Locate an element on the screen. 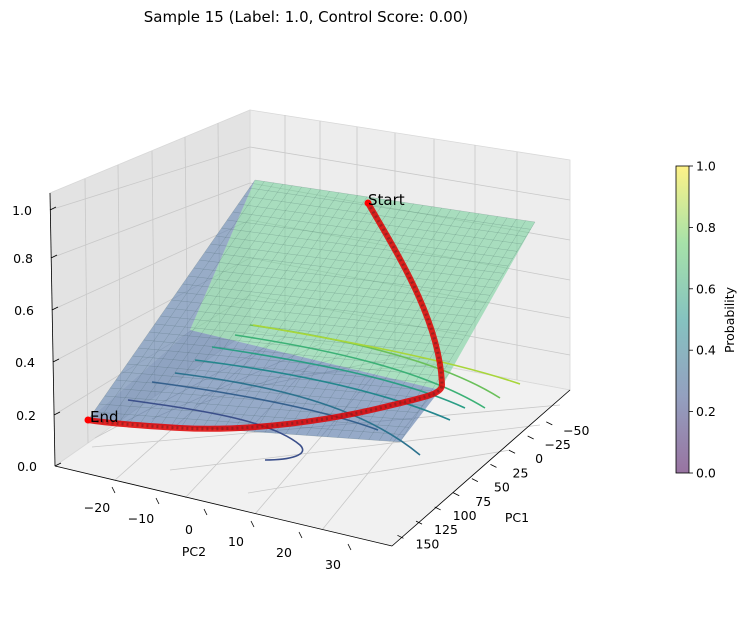 This screenshot has height=621, width=746. colorbar-gradient is located at coordinates (682, 319).